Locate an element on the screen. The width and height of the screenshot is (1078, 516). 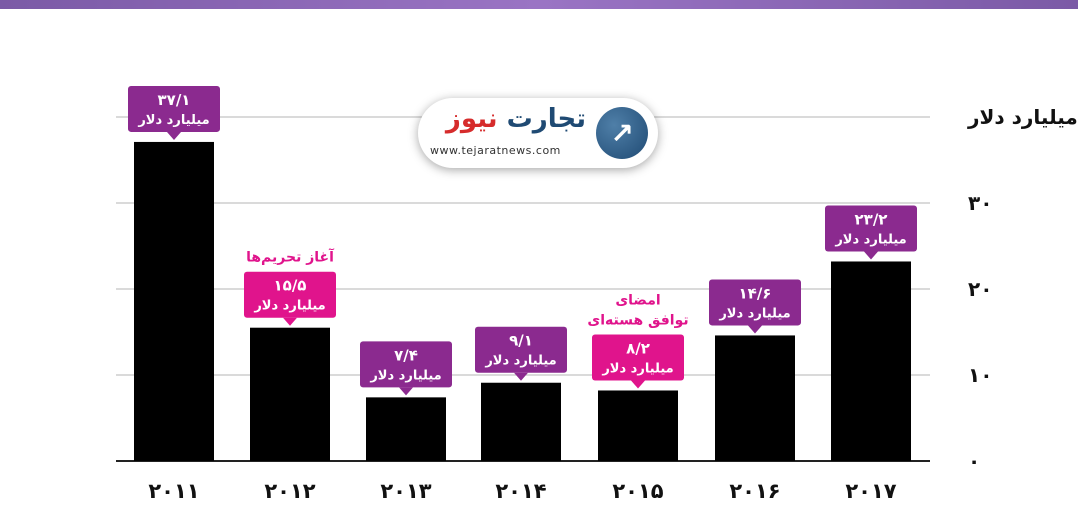
y-tick-label: ۳۰ is located at coordinates (980, 203).